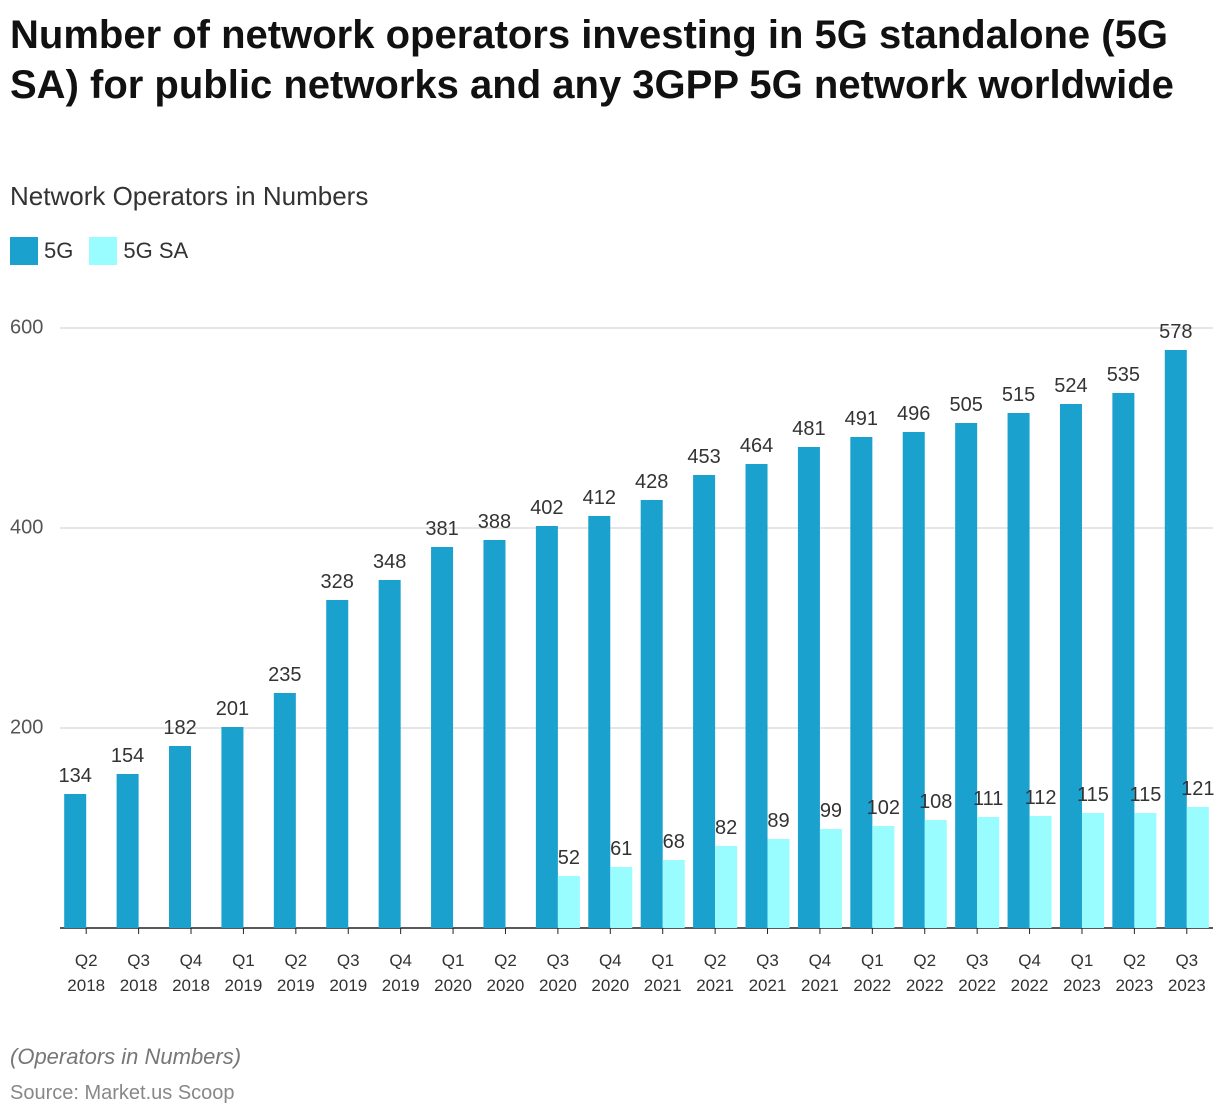 The height and width of the screenshot is (1118, 1220). I want to click on value-label: 515, so click(1018, 395).